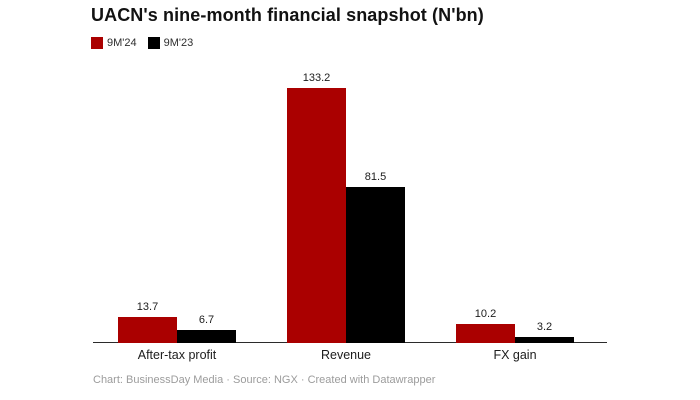  What do you see at coordinates (147, 306) in the screenshot?
I see `bar-value-label: 13.7` at bounding box center [147, 306].